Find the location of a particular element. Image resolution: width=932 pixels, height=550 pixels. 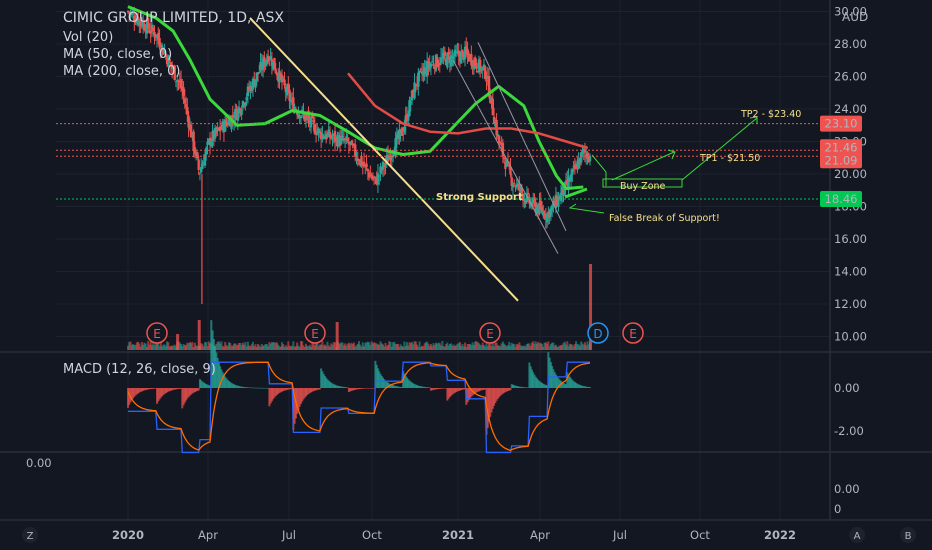

currency-label: AUD is located at coordinates (855, 17).